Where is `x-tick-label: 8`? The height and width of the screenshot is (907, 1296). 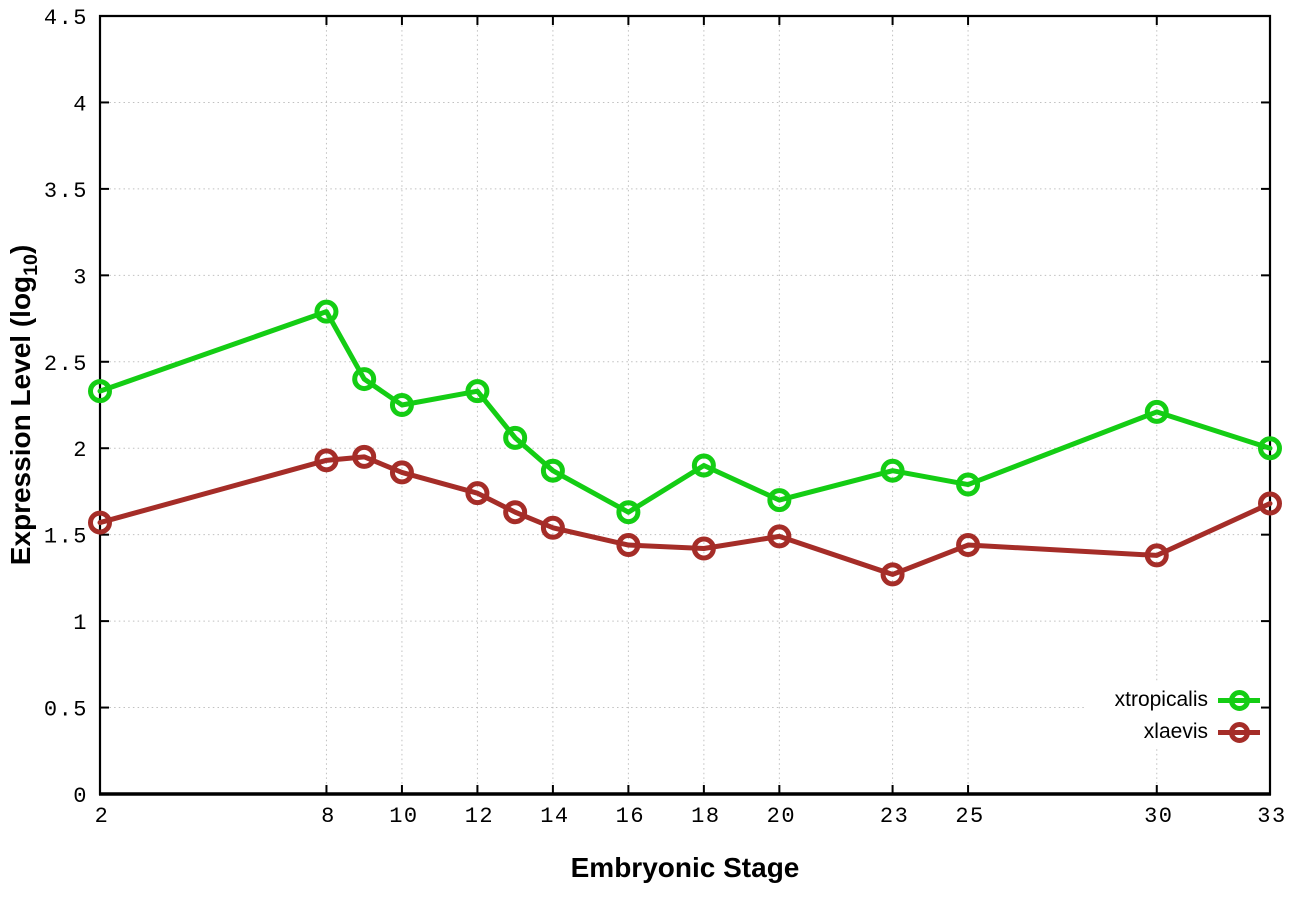
x-tick-label: 8 is located at coordinates (328, 816).